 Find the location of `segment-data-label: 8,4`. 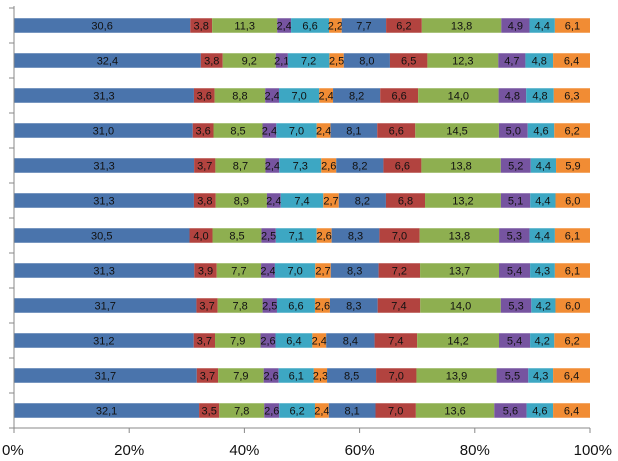

segment-data-label: 8,4 is located at coordinates (350, 342).